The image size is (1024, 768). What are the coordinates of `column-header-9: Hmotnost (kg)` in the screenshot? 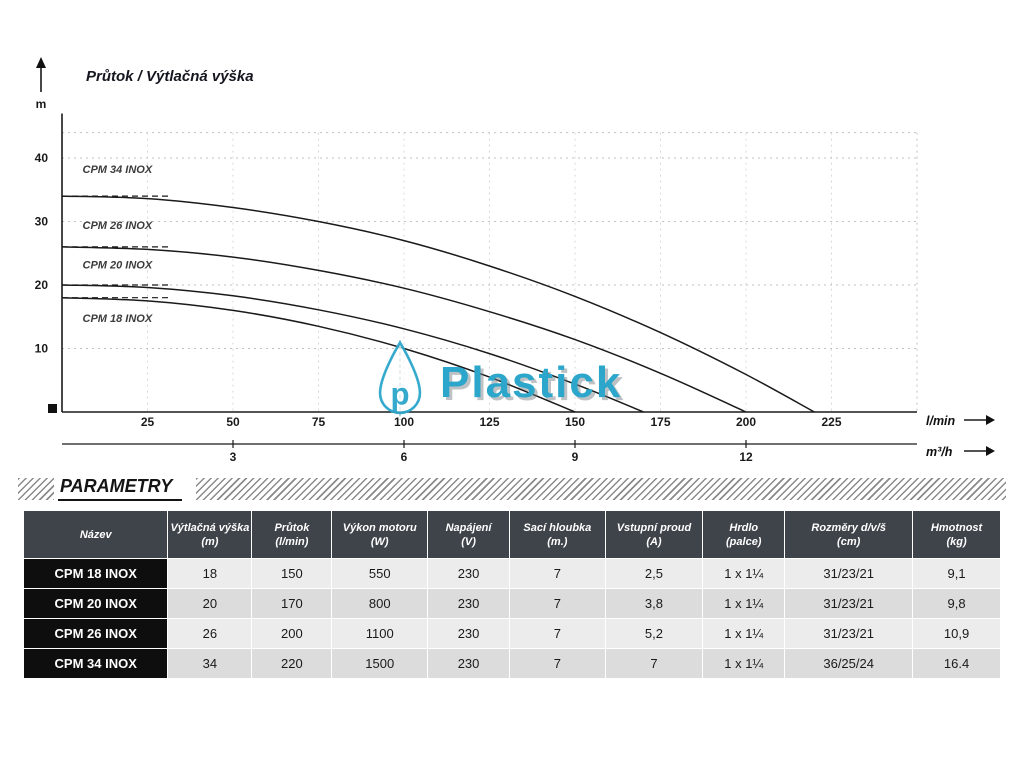 It's located at (956, 534).